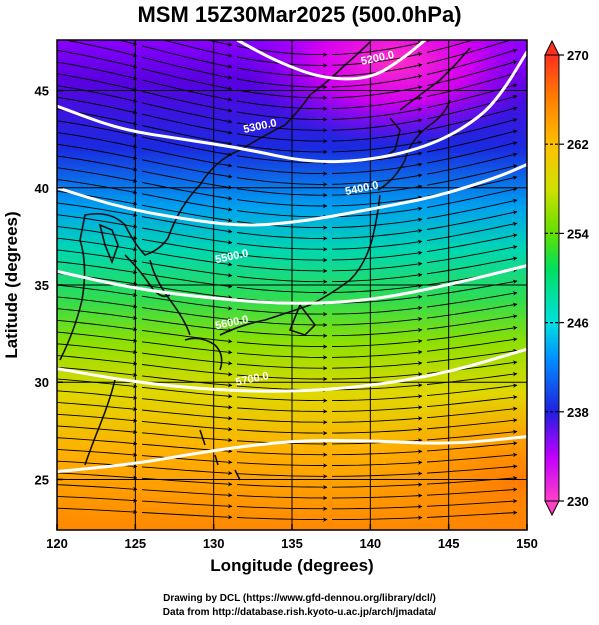 Image resolution: width=599 pixels, height=625 pixels. What do you see at coordinates (578, 323) in the screenshot?
I see `colorbar-tick-label: 246` at bounding box center [578, 323].